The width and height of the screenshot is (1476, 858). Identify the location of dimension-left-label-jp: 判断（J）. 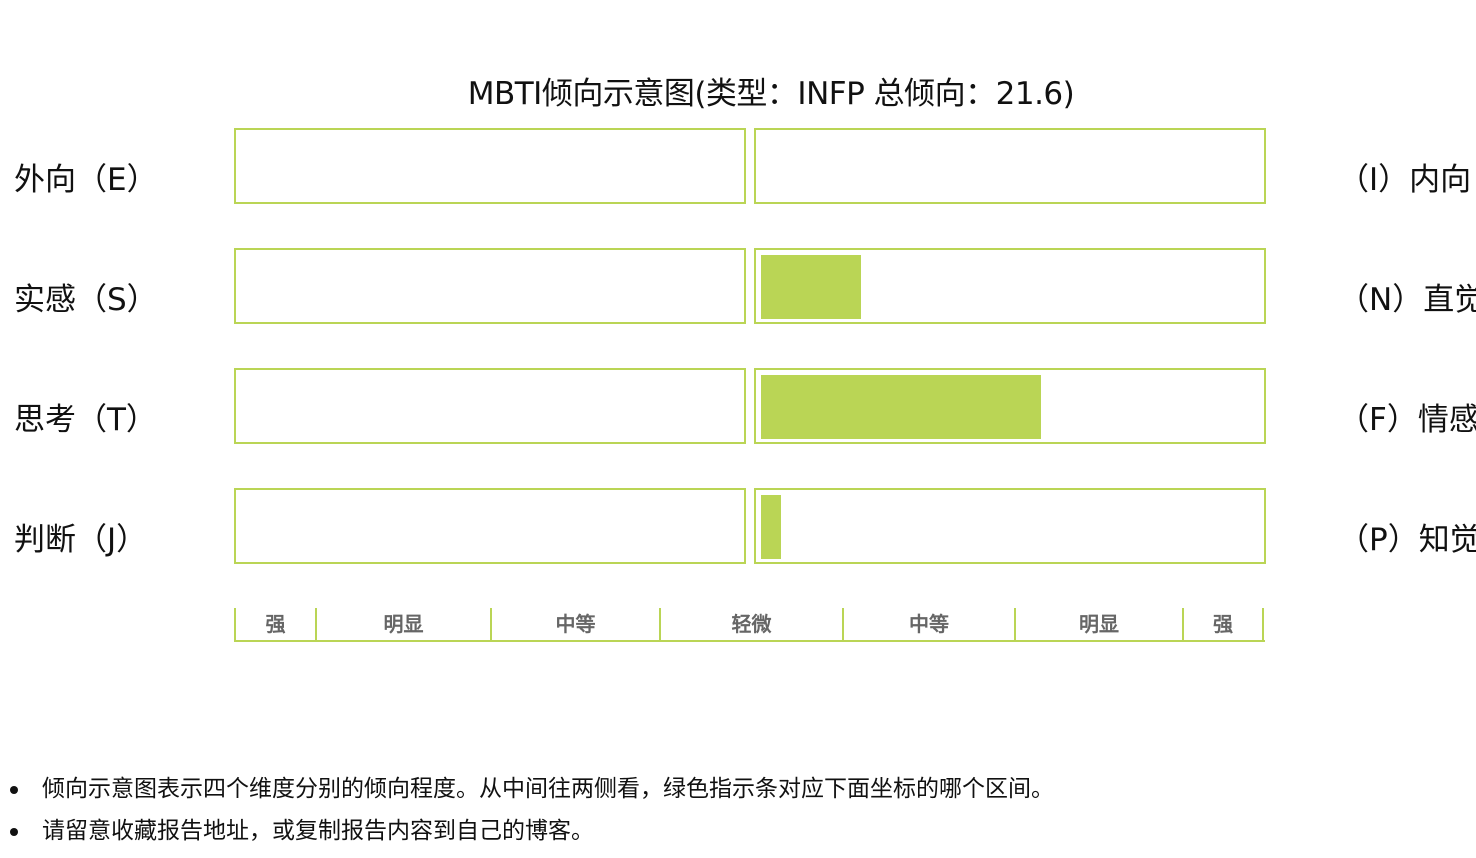
(81, 540).